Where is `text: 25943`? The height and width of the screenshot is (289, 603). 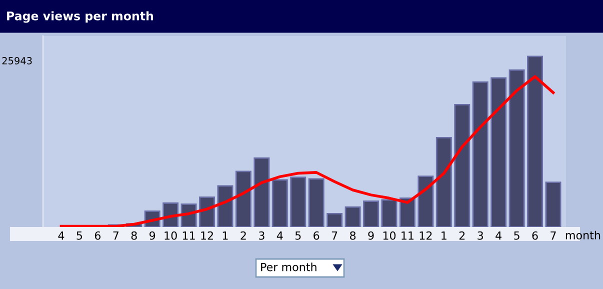
text: 25943 is located at coordinates (17, 60).